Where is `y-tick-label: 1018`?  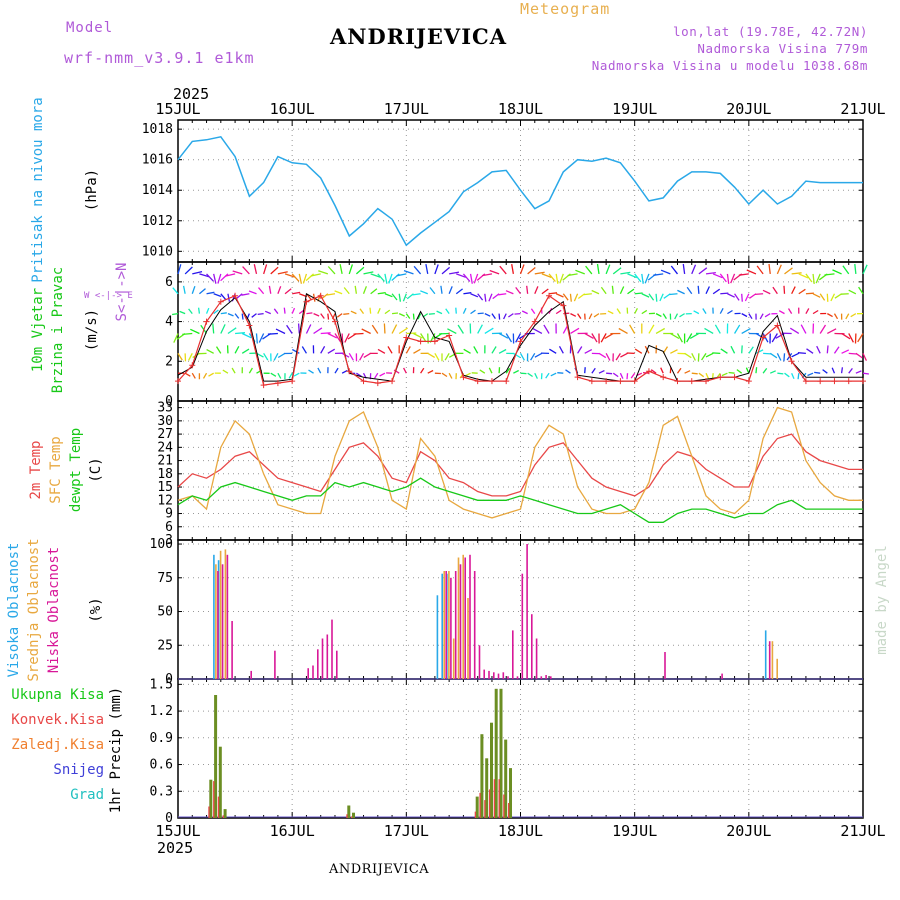 y-tick-label: 1018 is located at coordinates (157, 129).